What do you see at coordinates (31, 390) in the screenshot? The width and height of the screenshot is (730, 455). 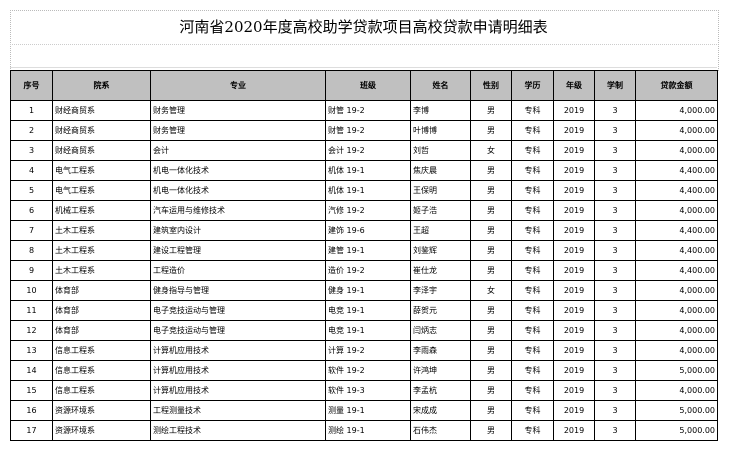 I see `cell-seq: 15` at bounding box center [31, 390].